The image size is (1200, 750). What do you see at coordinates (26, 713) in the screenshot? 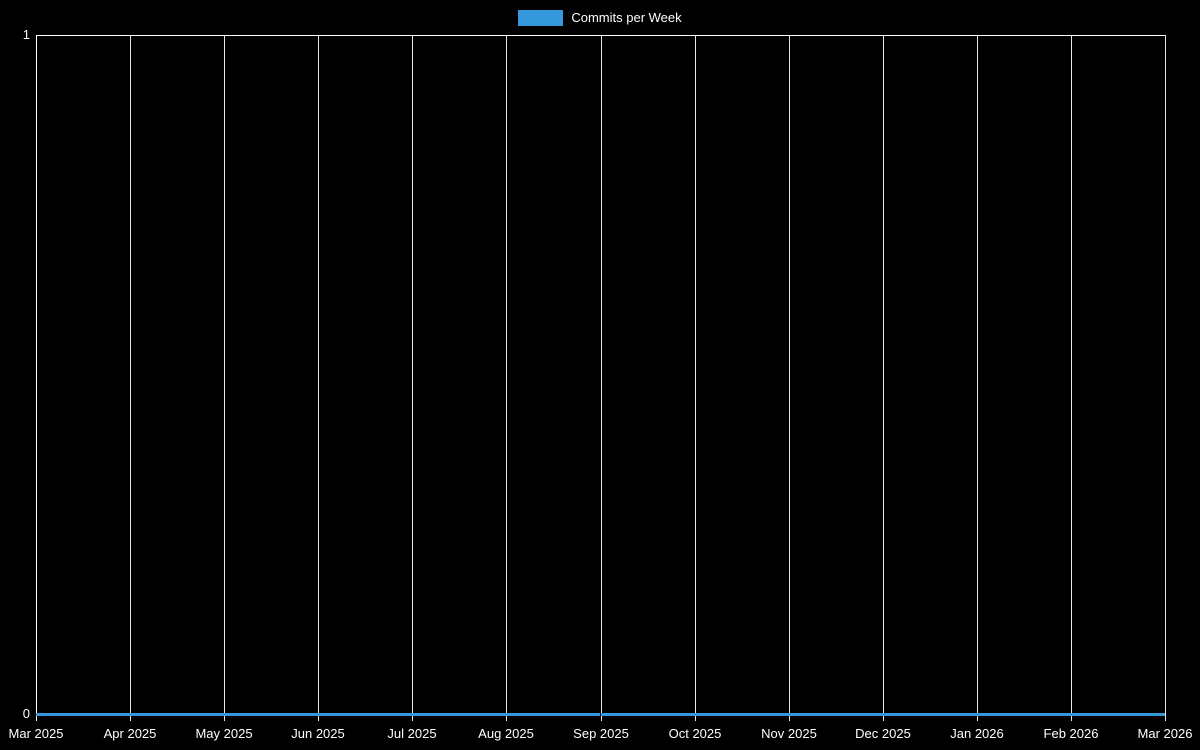
I see `y-axis-tick-label-0: 0` at bounding box center [26, 713].